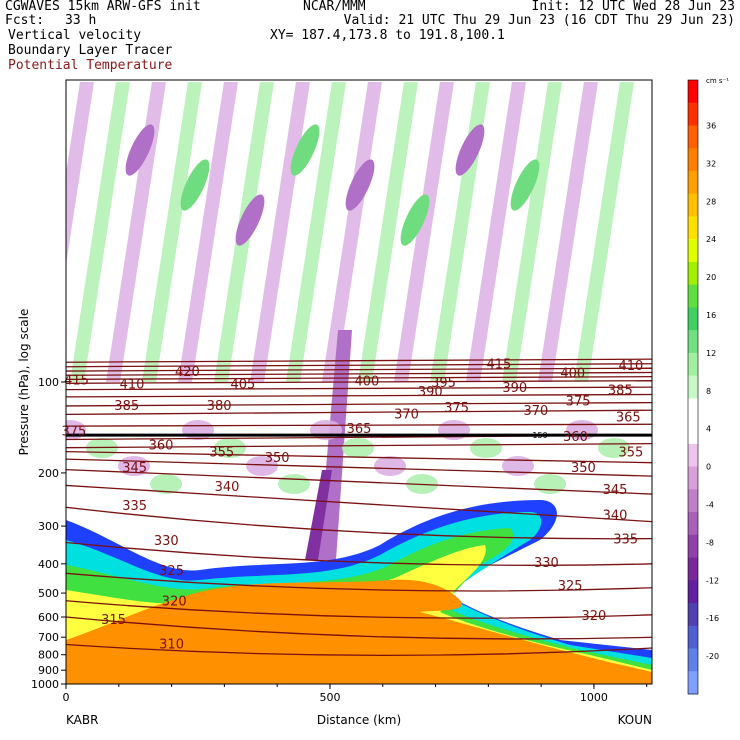 The height and width of the screenshot is (740, 740). Describe the element at coordinates (66, 697) in the screenshot. I see `x-tick-label: 0` at that location.